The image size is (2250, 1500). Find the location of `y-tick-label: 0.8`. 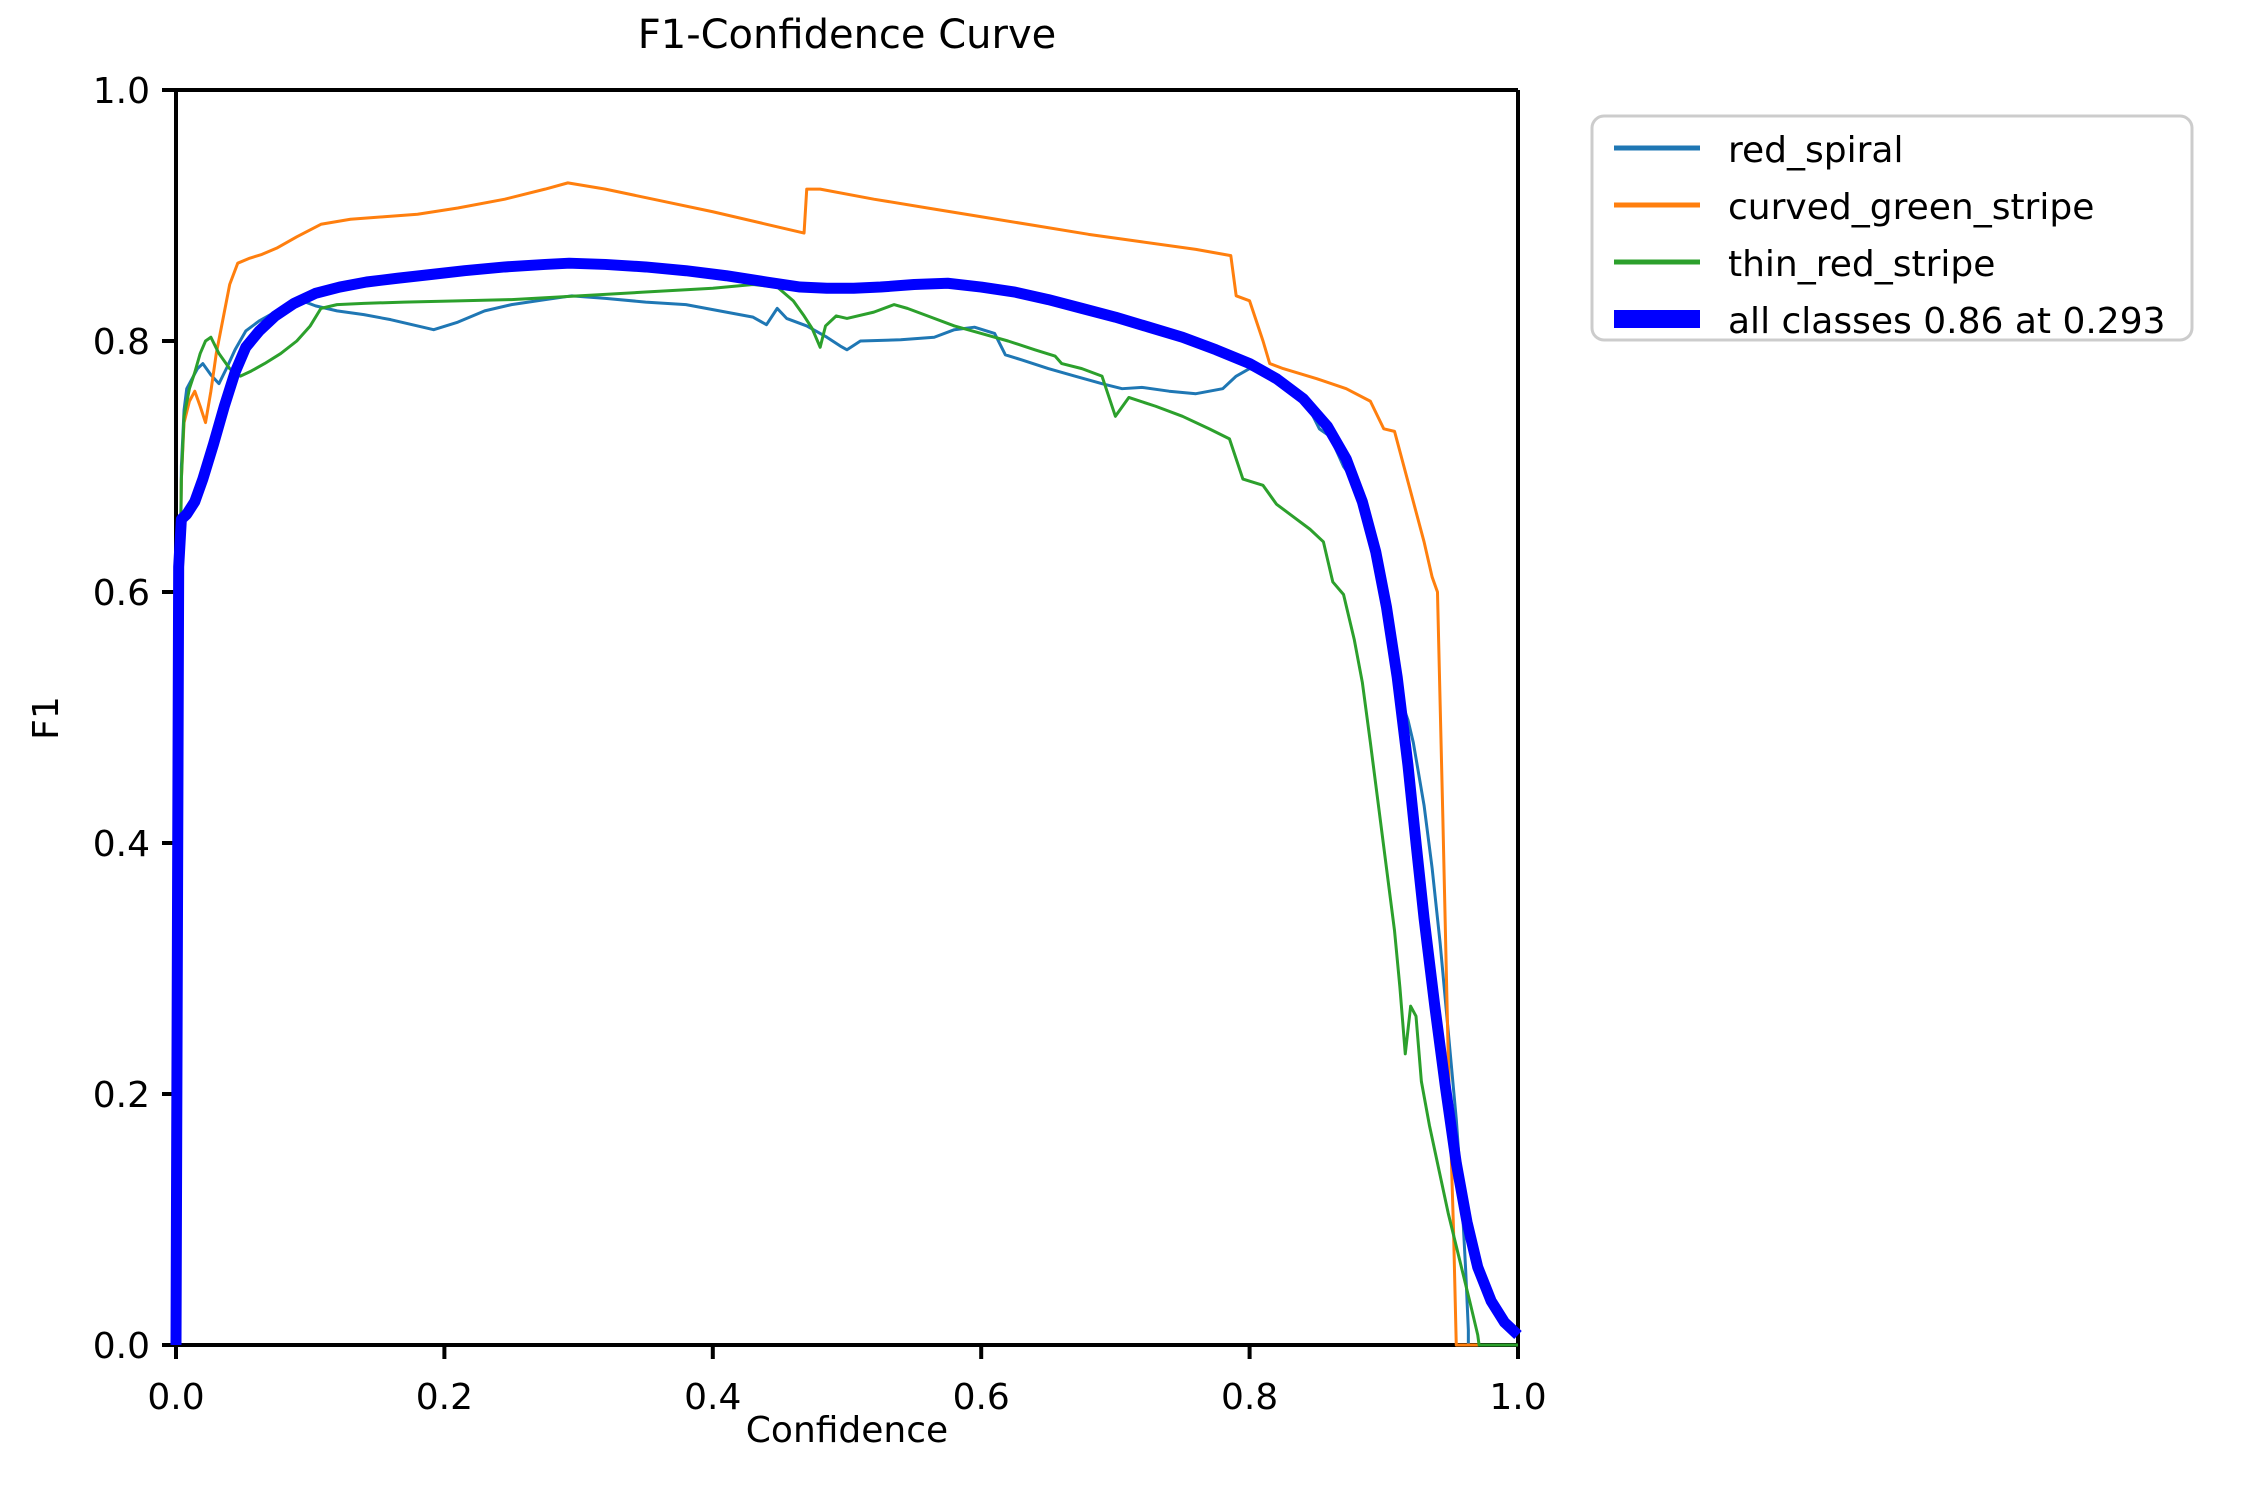

y-tick-label: 0.8 is located at coordinates (121, 342).